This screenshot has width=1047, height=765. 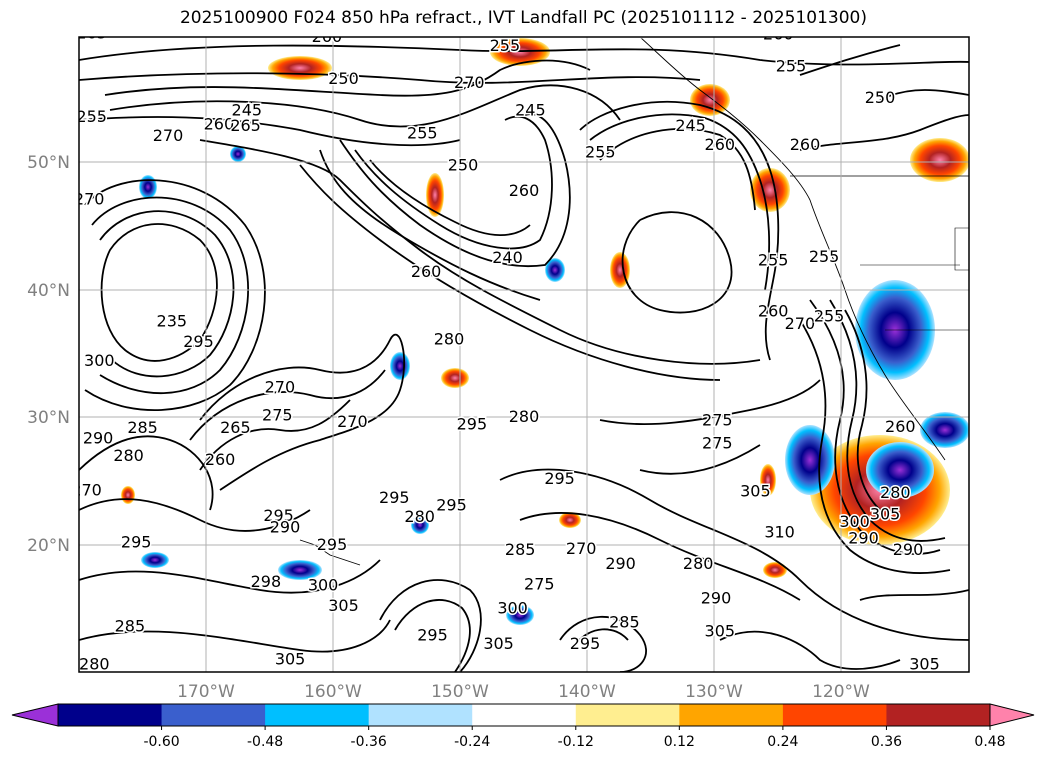 I want to click on coastline-us-west, so click(x=877, y=330).